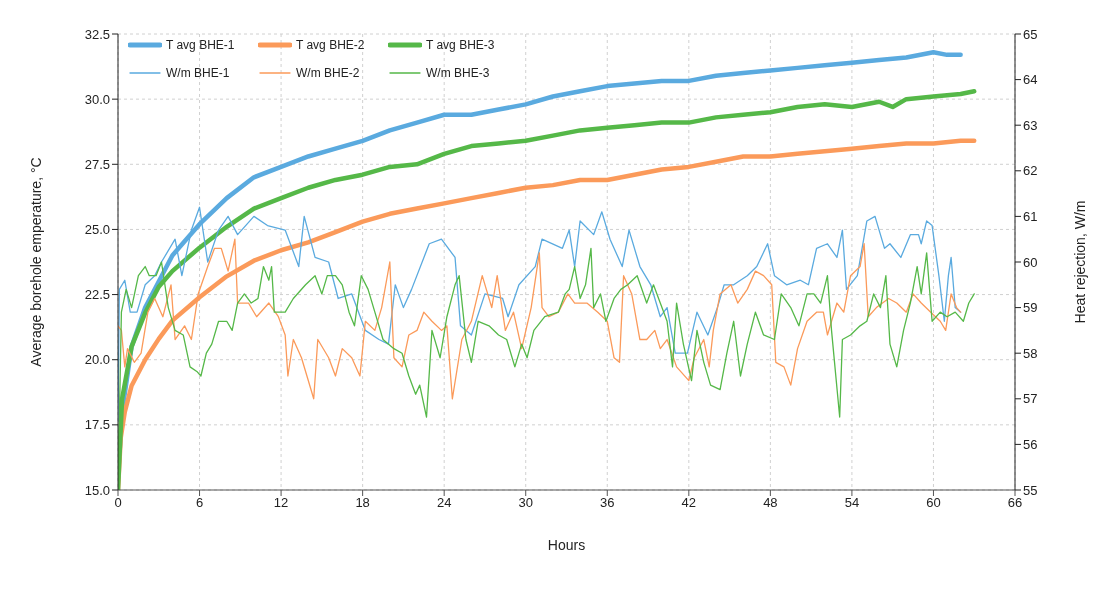  What do you see at coordinates (198, 73) in the screenshot?
I see `legend-label: W/m BHE-1` at bounding box center [198, 73].